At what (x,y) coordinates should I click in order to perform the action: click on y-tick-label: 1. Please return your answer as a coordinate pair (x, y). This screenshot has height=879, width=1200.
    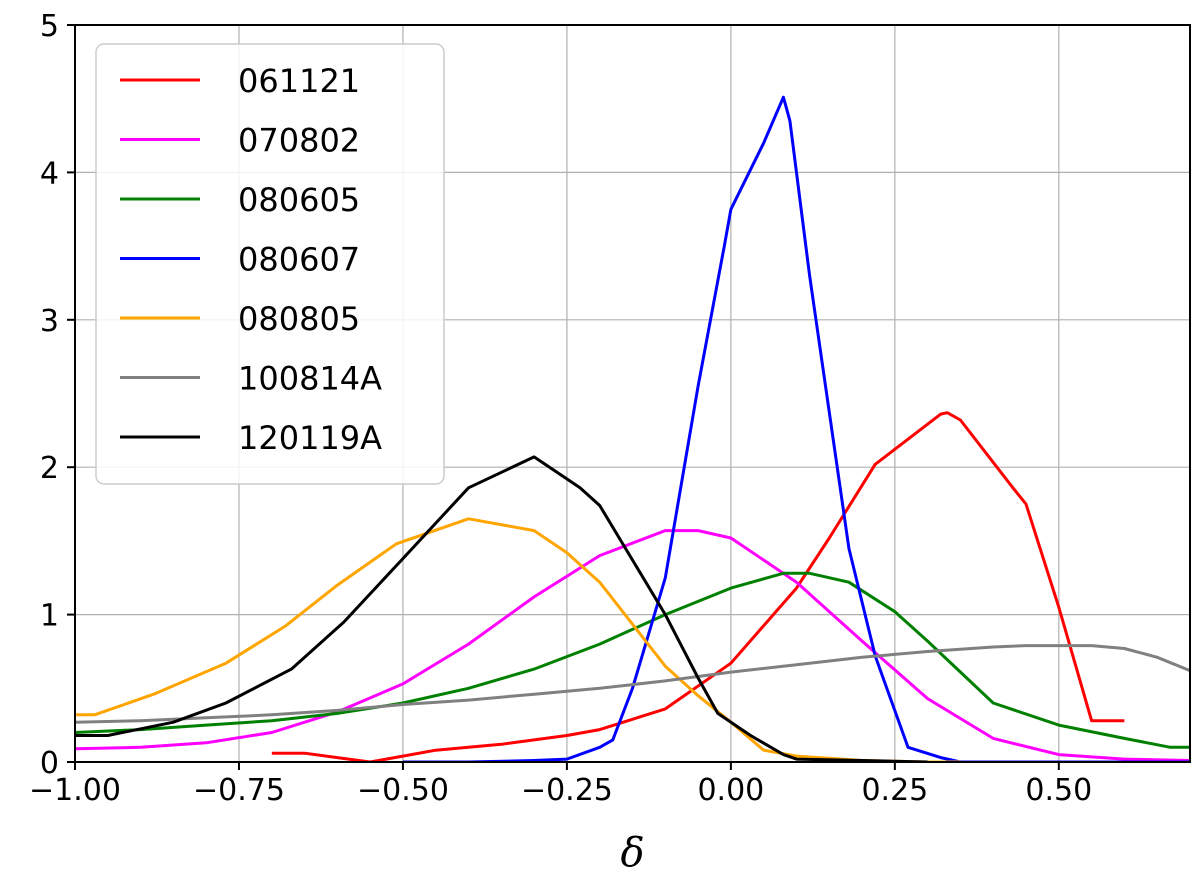
    Looking at the image, I should click on (49, 616).